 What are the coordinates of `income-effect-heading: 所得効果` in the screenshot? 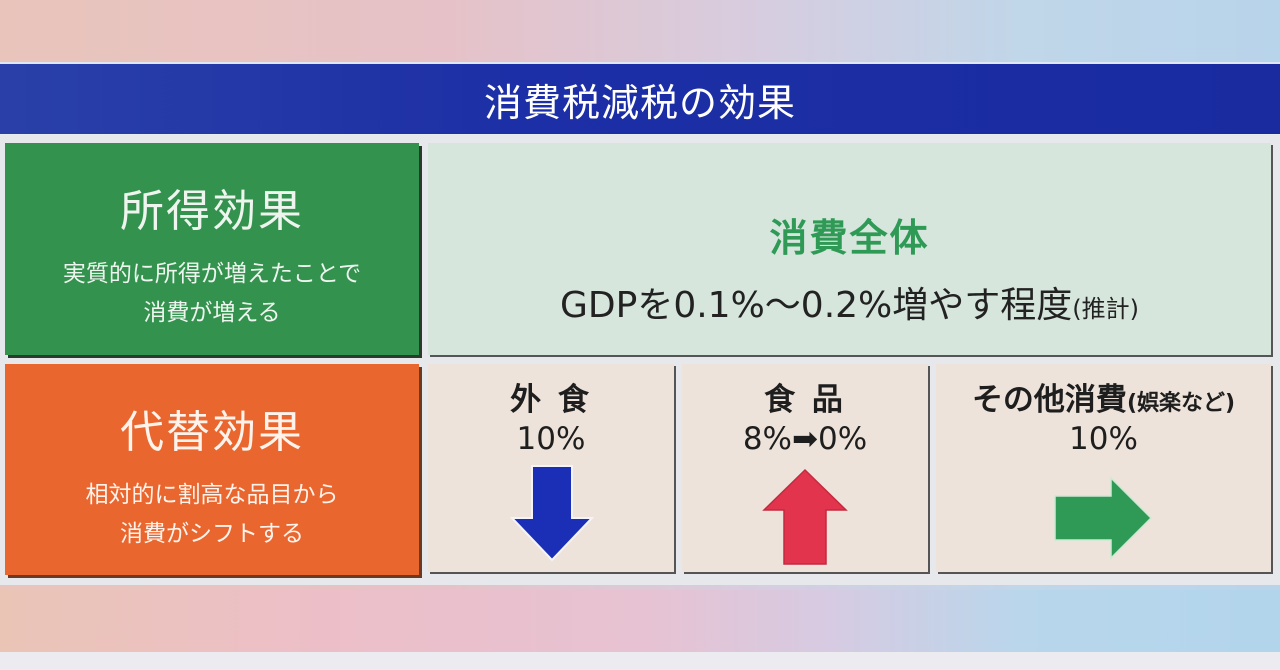 It's located at (212, 211).